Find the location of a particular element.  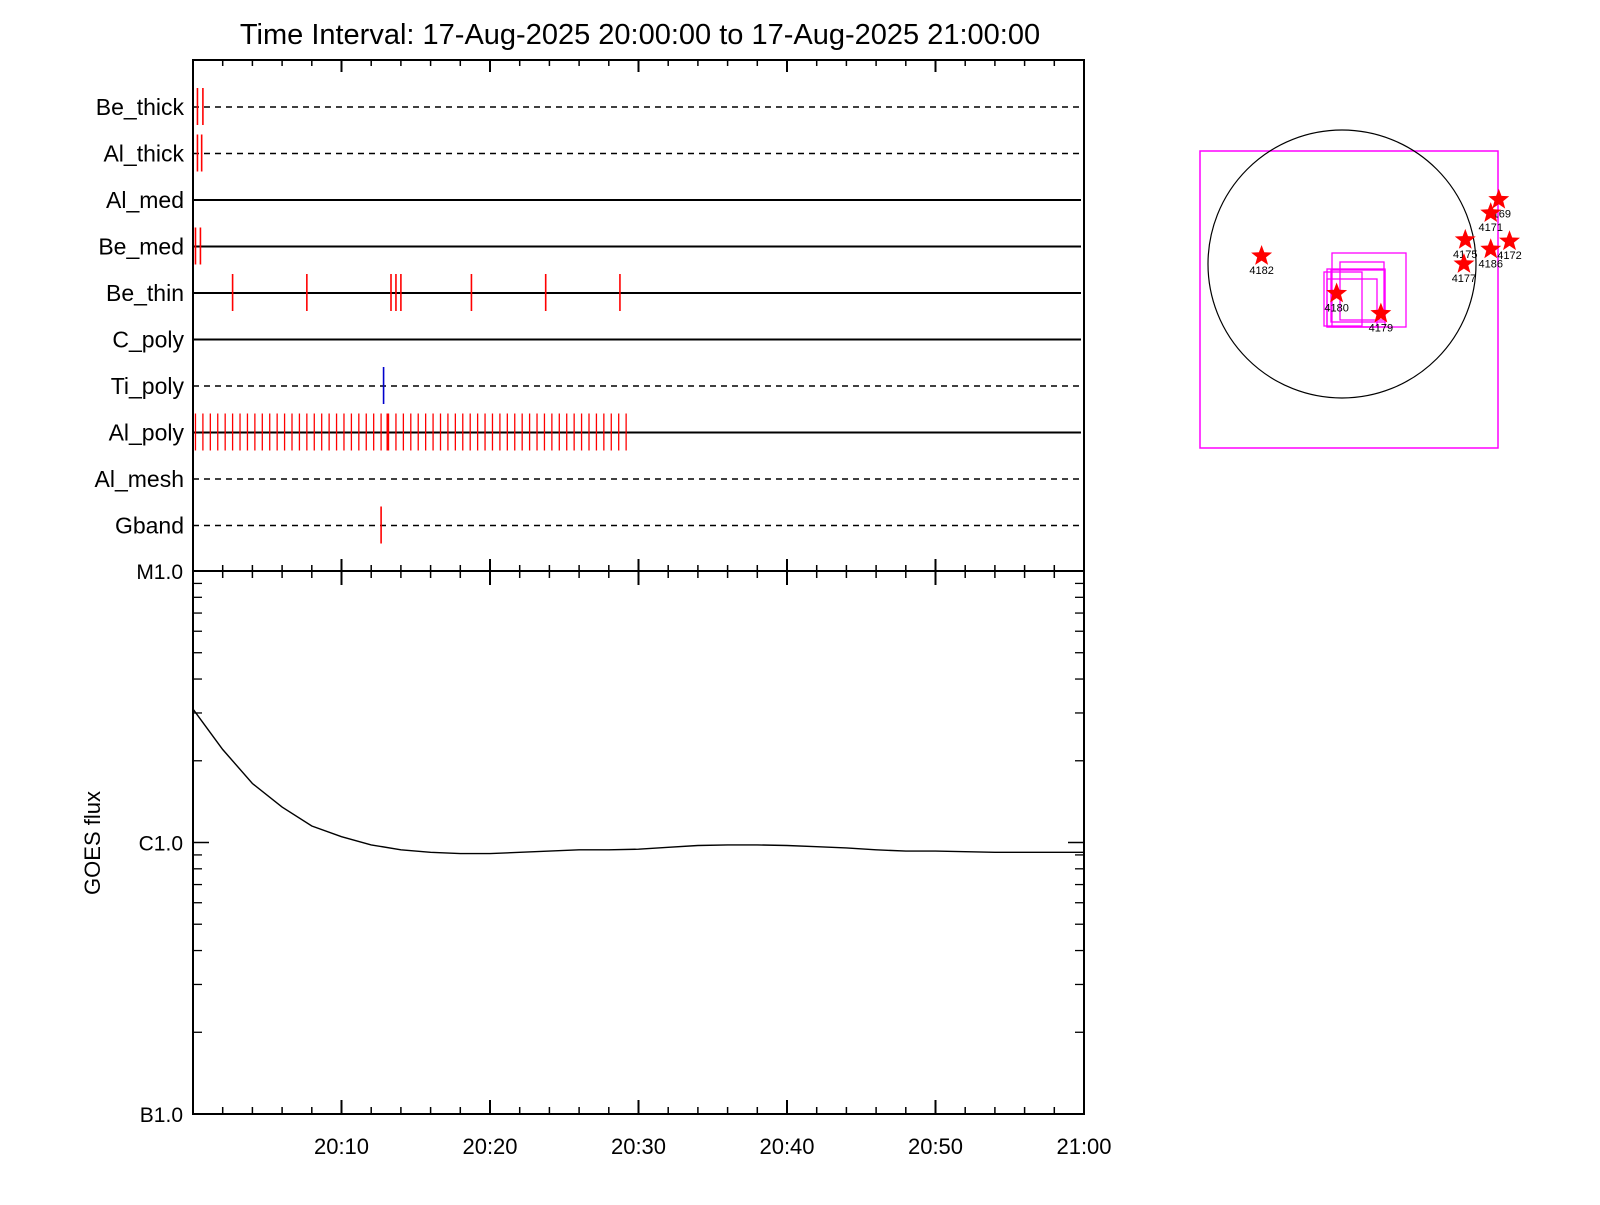

row-label-be-thick: Be_thick is located at coordinates (140, 107).